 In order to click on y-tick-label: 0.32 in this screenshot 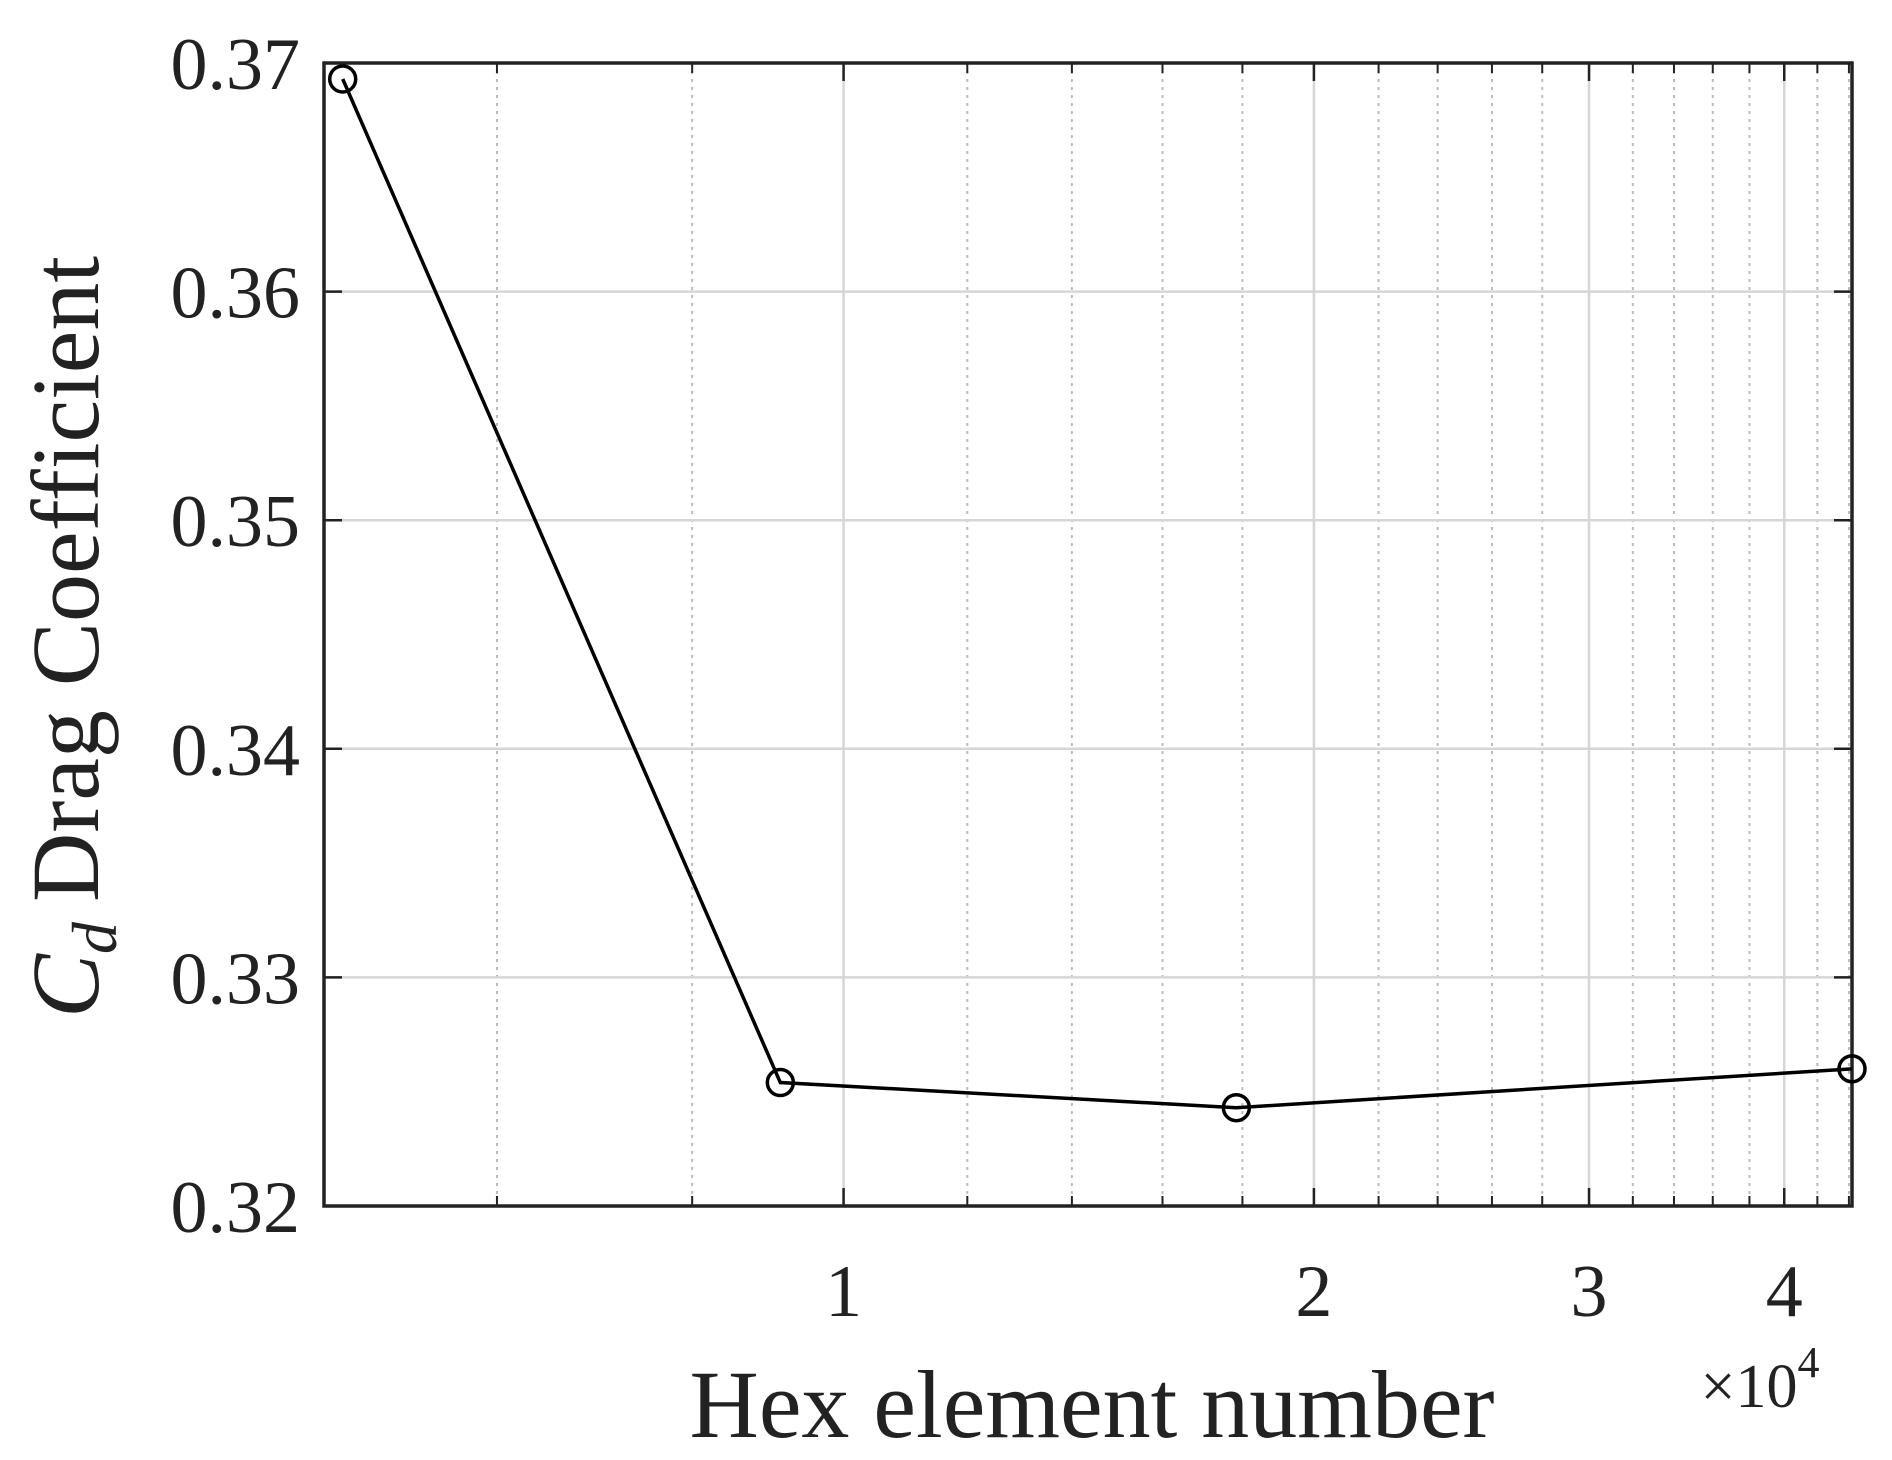, I will do `click(236, 1208)`.